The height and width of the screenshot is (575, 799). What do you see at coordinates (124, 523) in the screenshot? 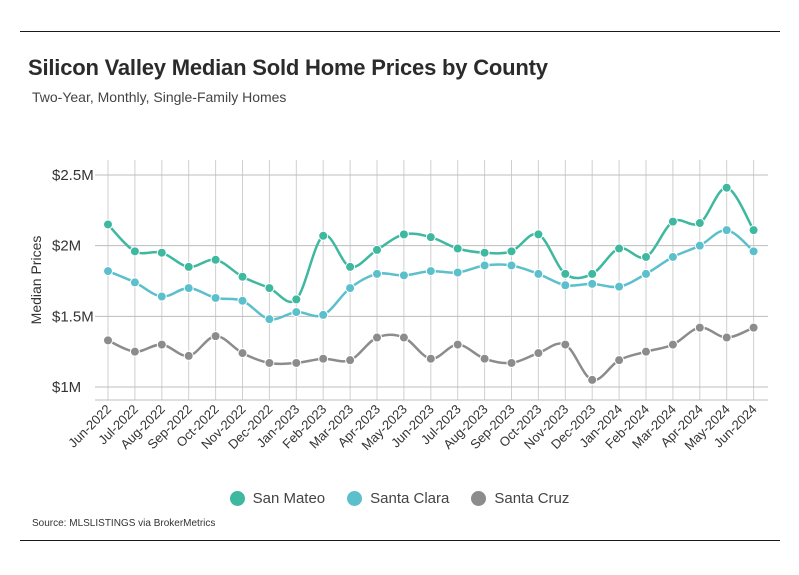
I see `source-note: Source: MLSLISTINGS via BrokerMetrics` at bounding box center [124, 523].